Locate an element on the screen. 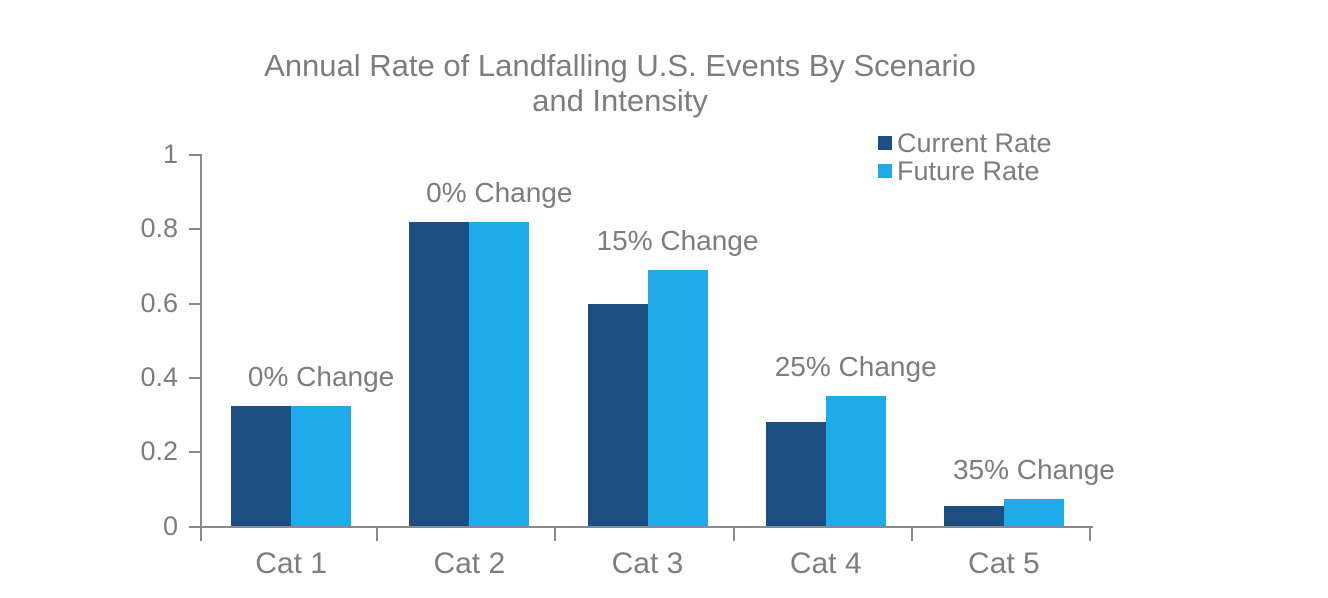  x-category-label: Cat 1 is located at coordinates (291, 563).